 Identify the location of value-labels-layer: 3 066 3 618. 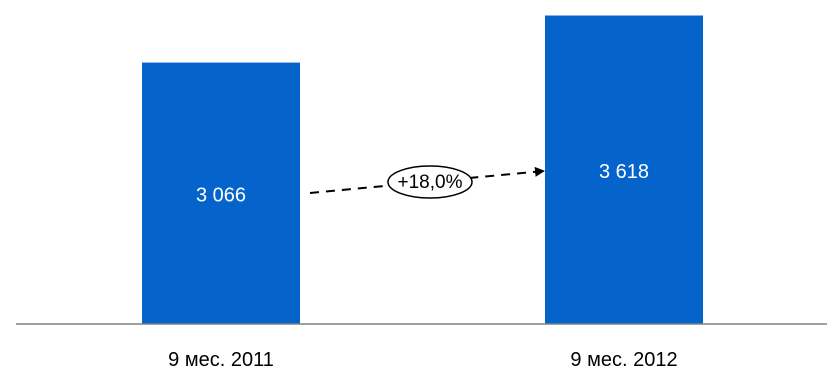
(422, 184).